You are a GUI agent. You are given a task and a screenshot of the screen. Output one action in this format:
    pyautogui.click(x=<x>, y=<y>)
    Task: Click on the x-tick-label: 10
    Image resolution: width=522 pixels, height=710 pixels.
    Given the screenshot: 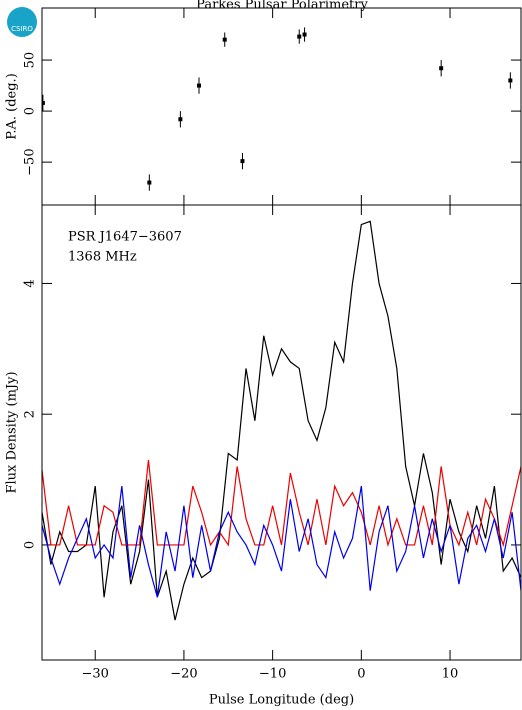 What is the action you would take?
    pyautogui.click(x=450, y=674)
    